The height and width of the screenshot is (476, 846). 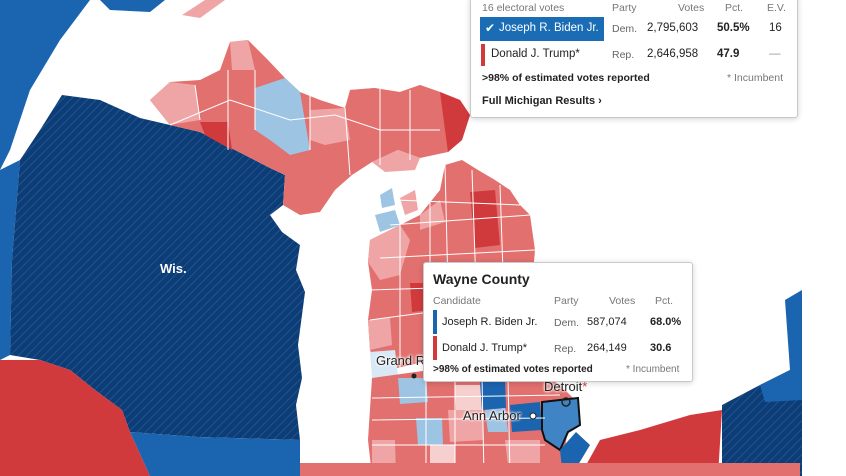 What do you see at coordinates (75, 418) in the screenshot?
I see `state-iowa` at bounding box center [75, 418].